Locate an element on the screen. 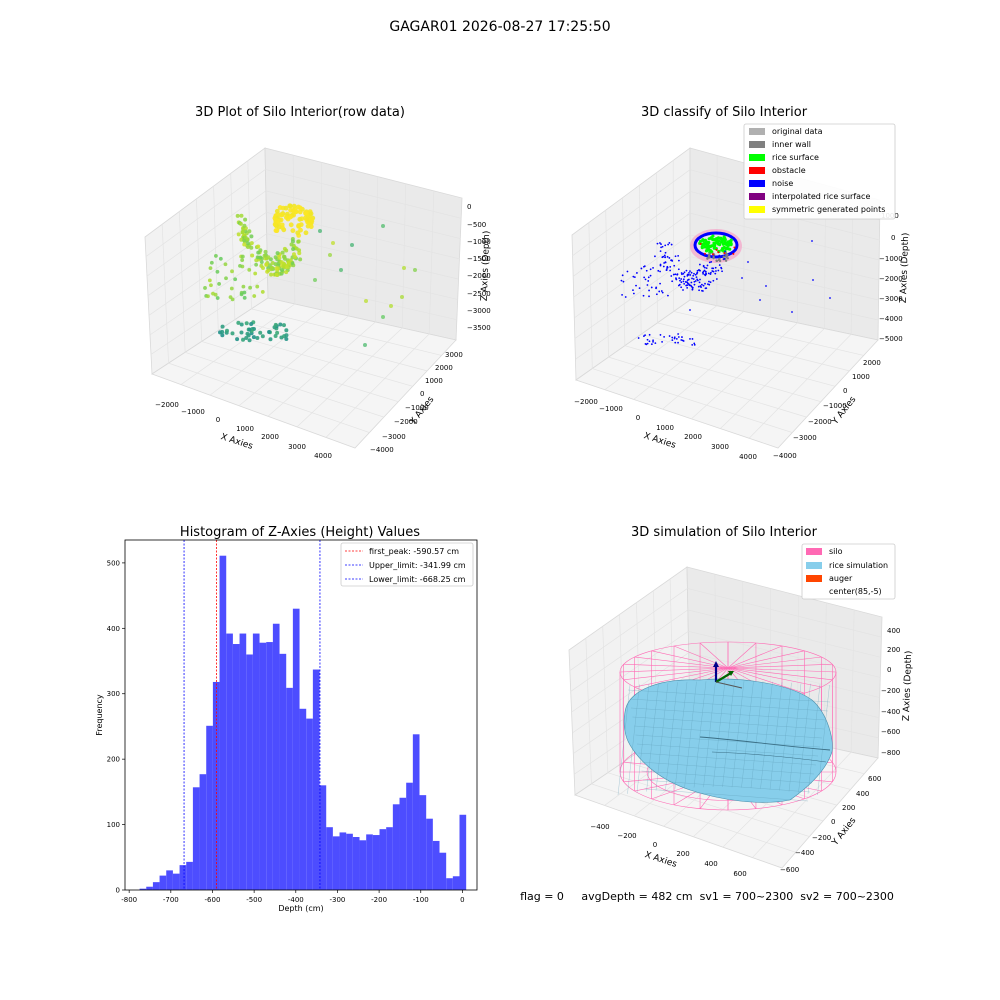 This screenshot has height=1000, width=1000. legend-noise: noise is located at coordinates (782, 183).